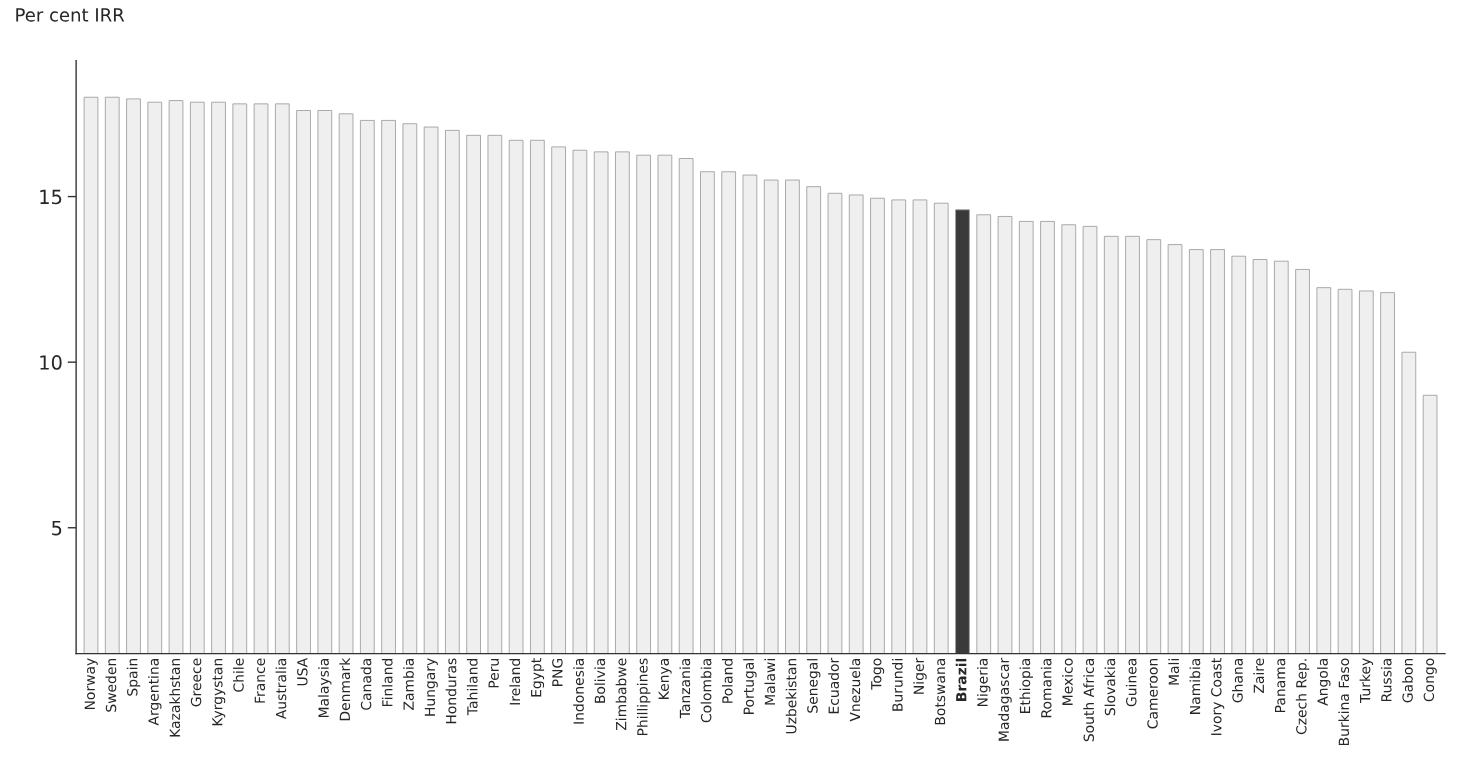 The height and width of the screenshot is (760, 1464). I want to click on x-tick-label: Egypt, so click(538, 677).